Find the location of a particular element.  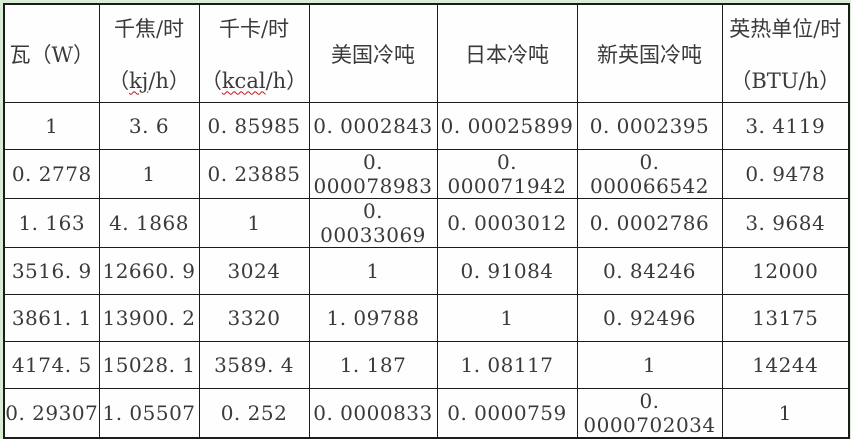

table-cell: 0. 0003012 is located at coordinates (507, 223).